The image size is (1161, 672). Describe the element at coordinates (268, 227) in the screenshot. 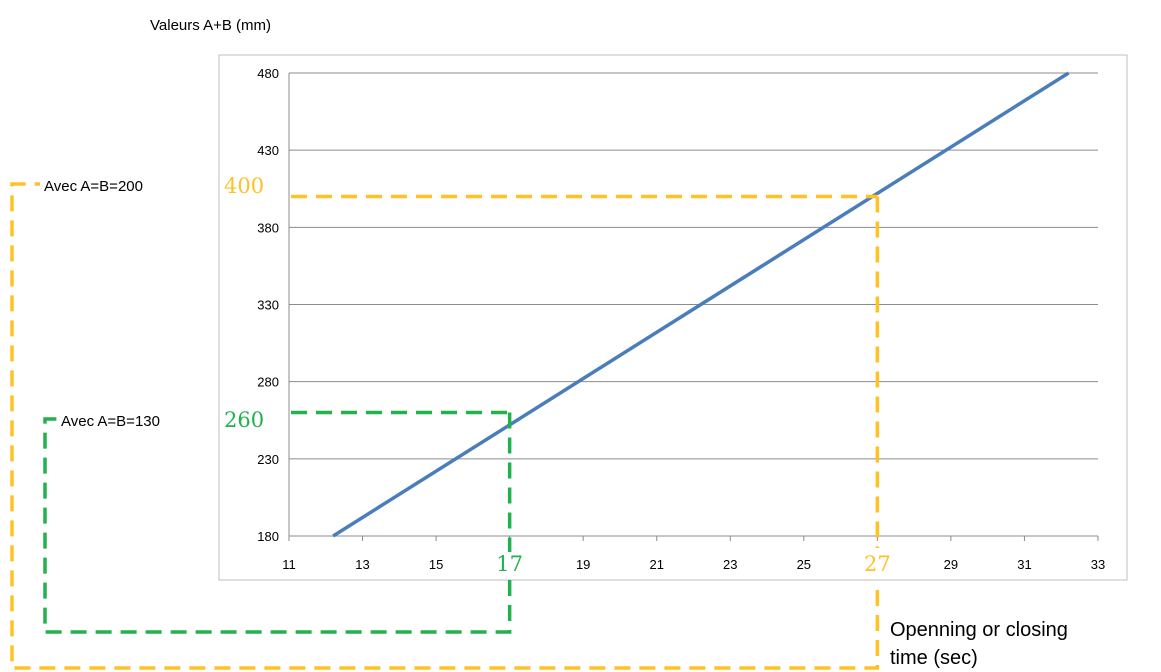

I see `y-tick-label-380: 380` at that location.